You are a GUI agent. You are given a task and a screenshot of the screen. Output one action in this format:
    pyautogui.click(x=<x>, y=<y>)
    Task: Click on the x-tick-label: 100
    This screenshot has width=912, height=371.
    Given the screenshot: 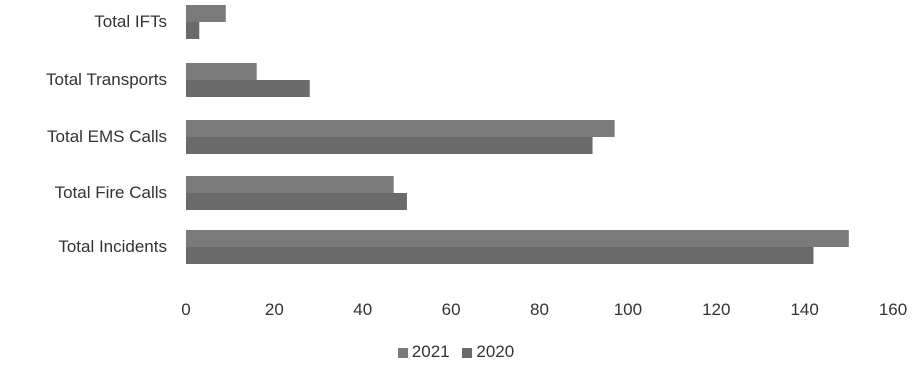 What is the action you would take?
    pyautogui.click(x=628, y=309)
    